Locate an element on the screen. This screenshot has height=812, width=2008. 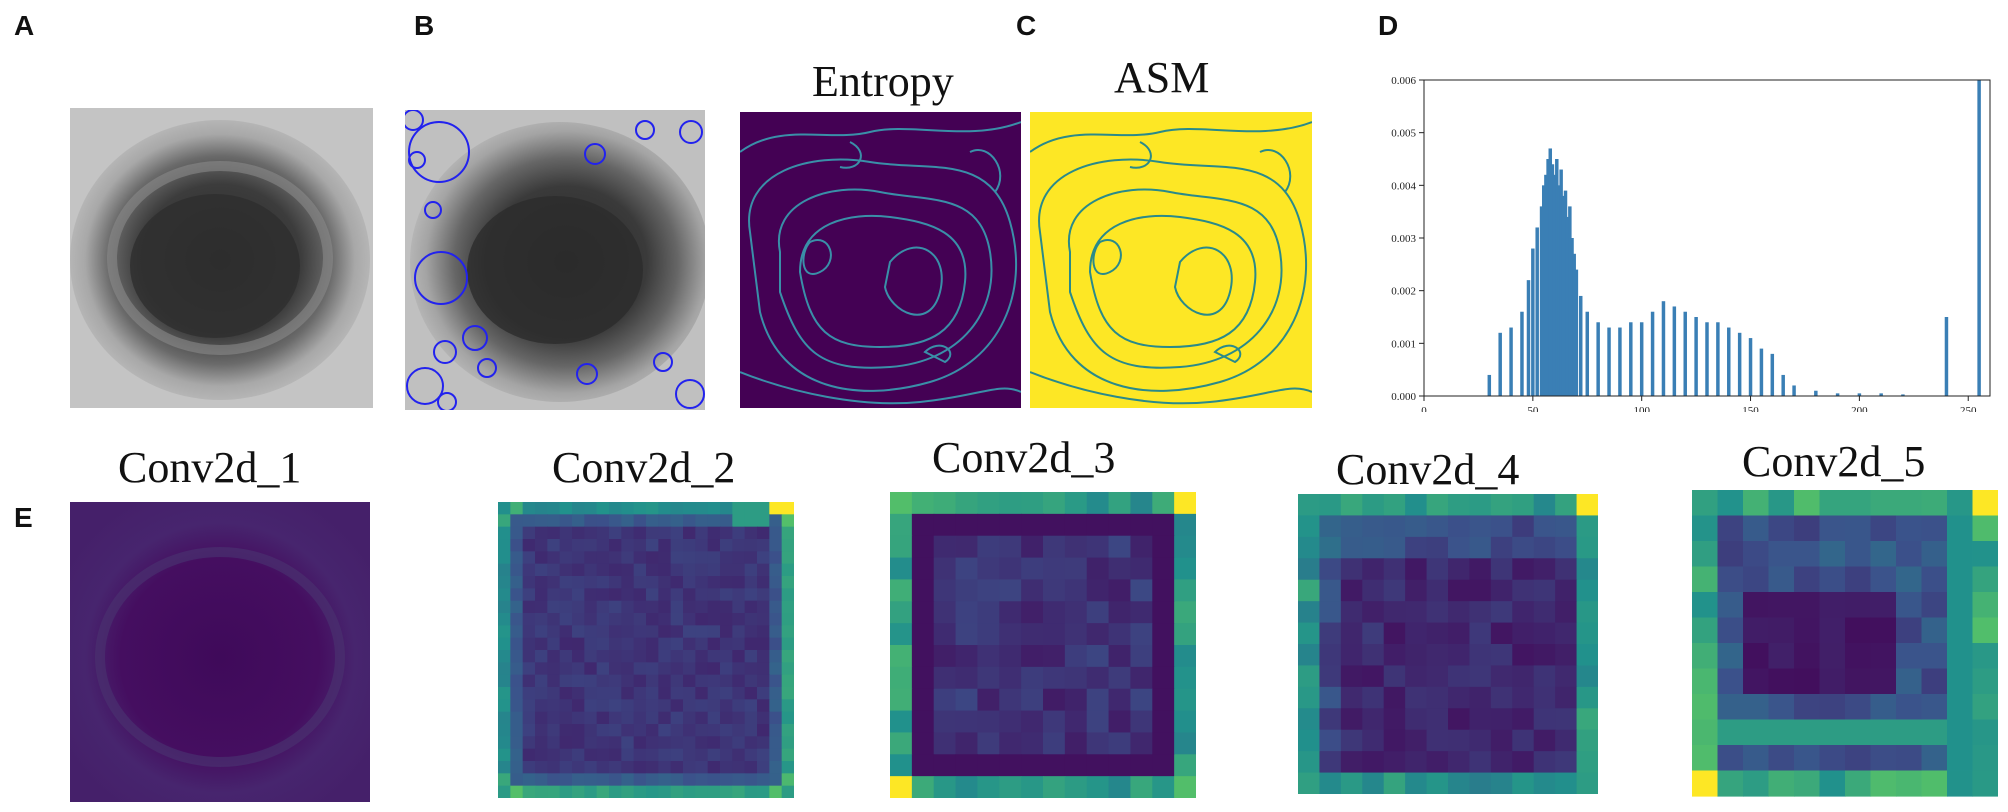
panel-label-c: C is located at coordinates (1026, 25).